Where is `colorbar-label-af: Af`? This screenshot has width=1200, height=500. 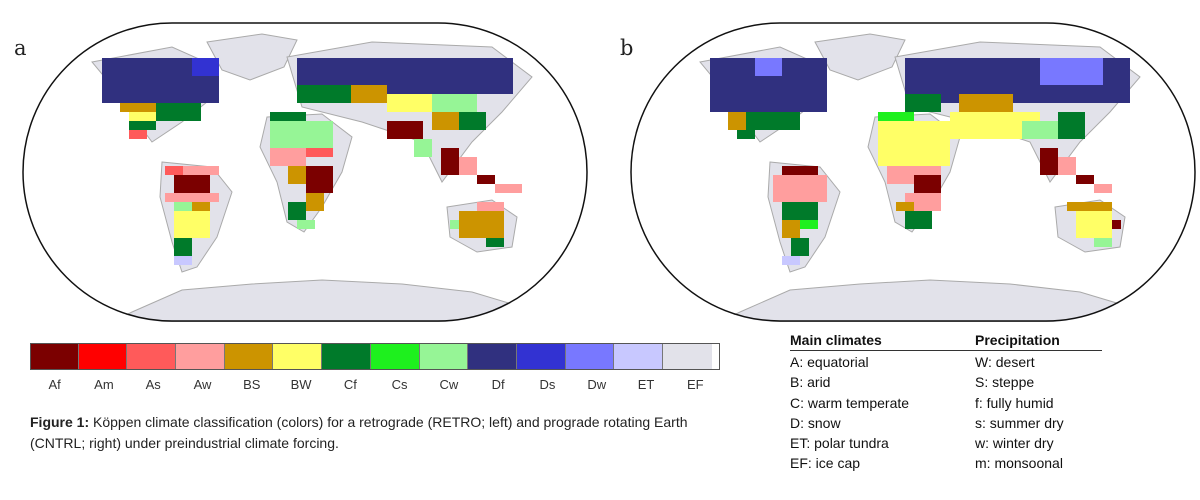
colorbar-label-af: Af is located at coordinates (54, 384).